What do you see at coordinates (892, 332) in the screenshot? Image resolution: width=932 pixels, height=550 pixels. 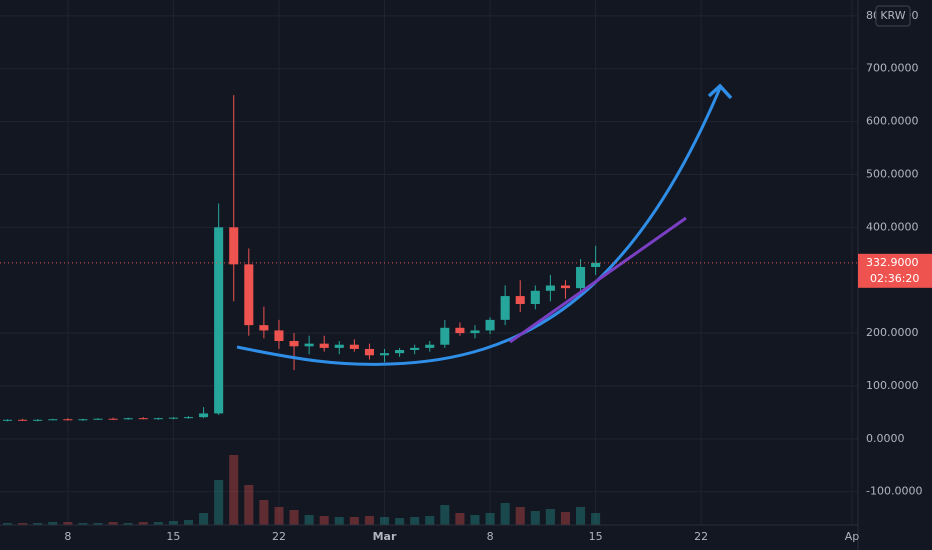 I see `y-tick-label: 200.0000` at bounding box center [892, 332].